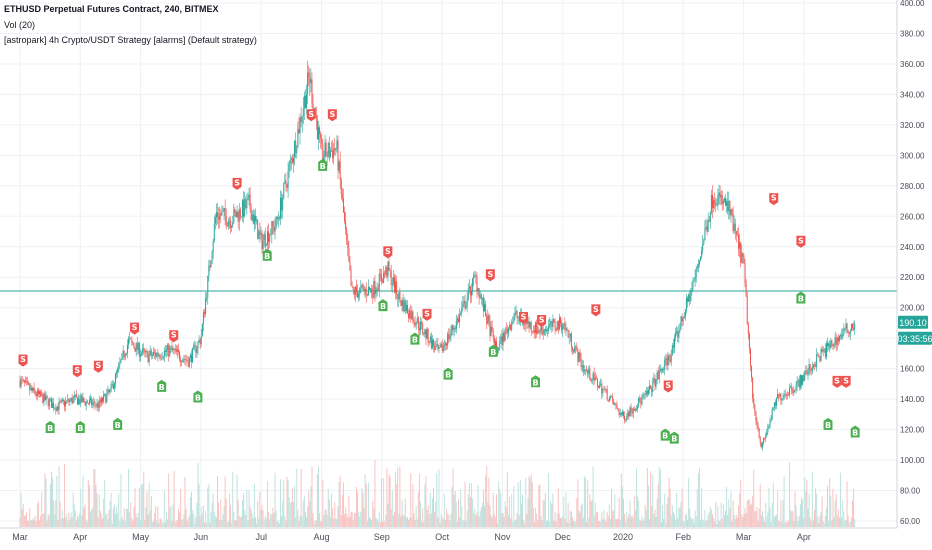 The height and width of the screenshot is (550, 932). What do you see at coordinates (774, 198) in the screenshot?
I see `sell-signal-label: S` at bounding box center [774, 198].